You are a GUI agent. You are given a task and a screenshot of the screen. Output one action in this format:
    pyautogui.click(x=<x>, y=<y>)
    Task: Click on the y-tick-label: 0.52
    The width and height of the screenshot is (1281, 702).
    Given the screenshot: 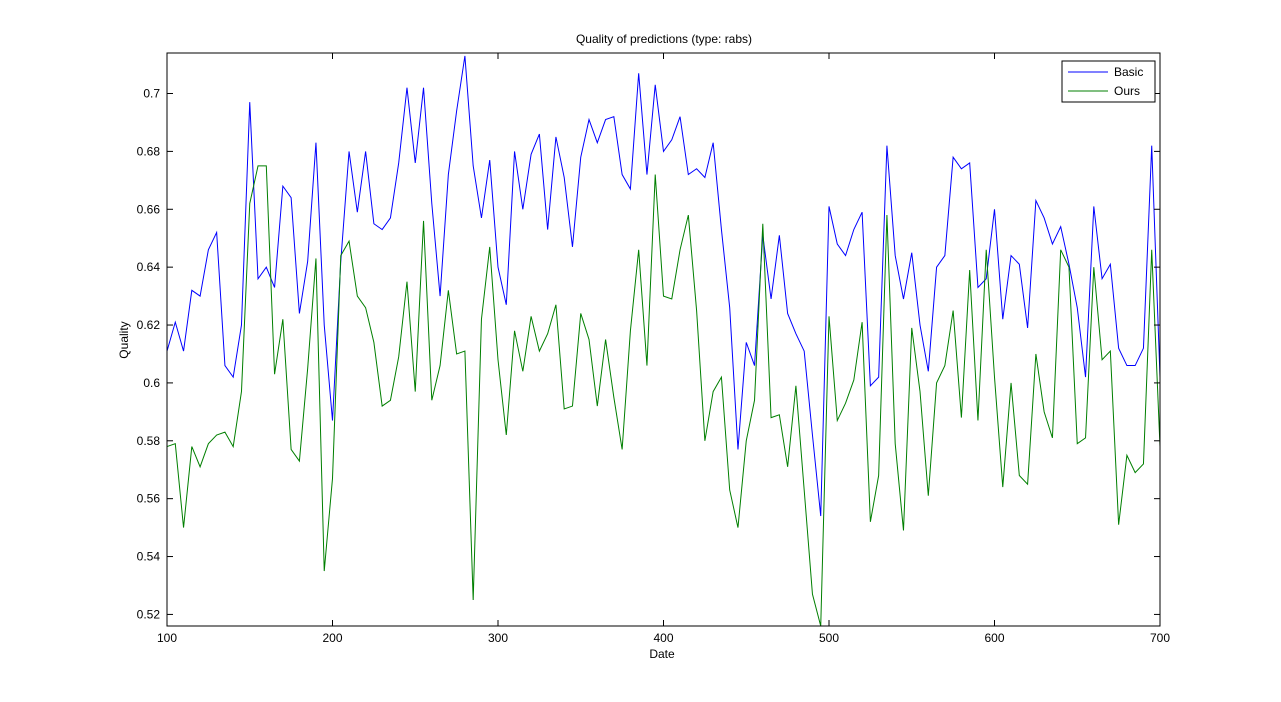 What is the action you would take?
    pyautogui.click(x=149, y=614)
    